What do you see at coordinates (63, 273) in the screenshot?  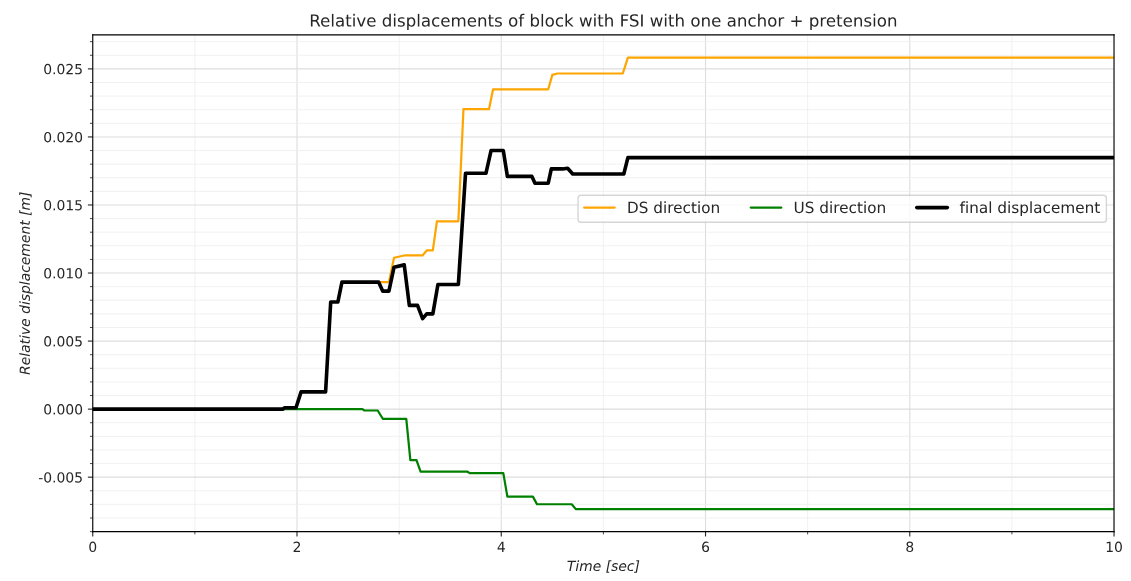 I see `y-tick-label: 0.010` at bounding box center [63, 273].